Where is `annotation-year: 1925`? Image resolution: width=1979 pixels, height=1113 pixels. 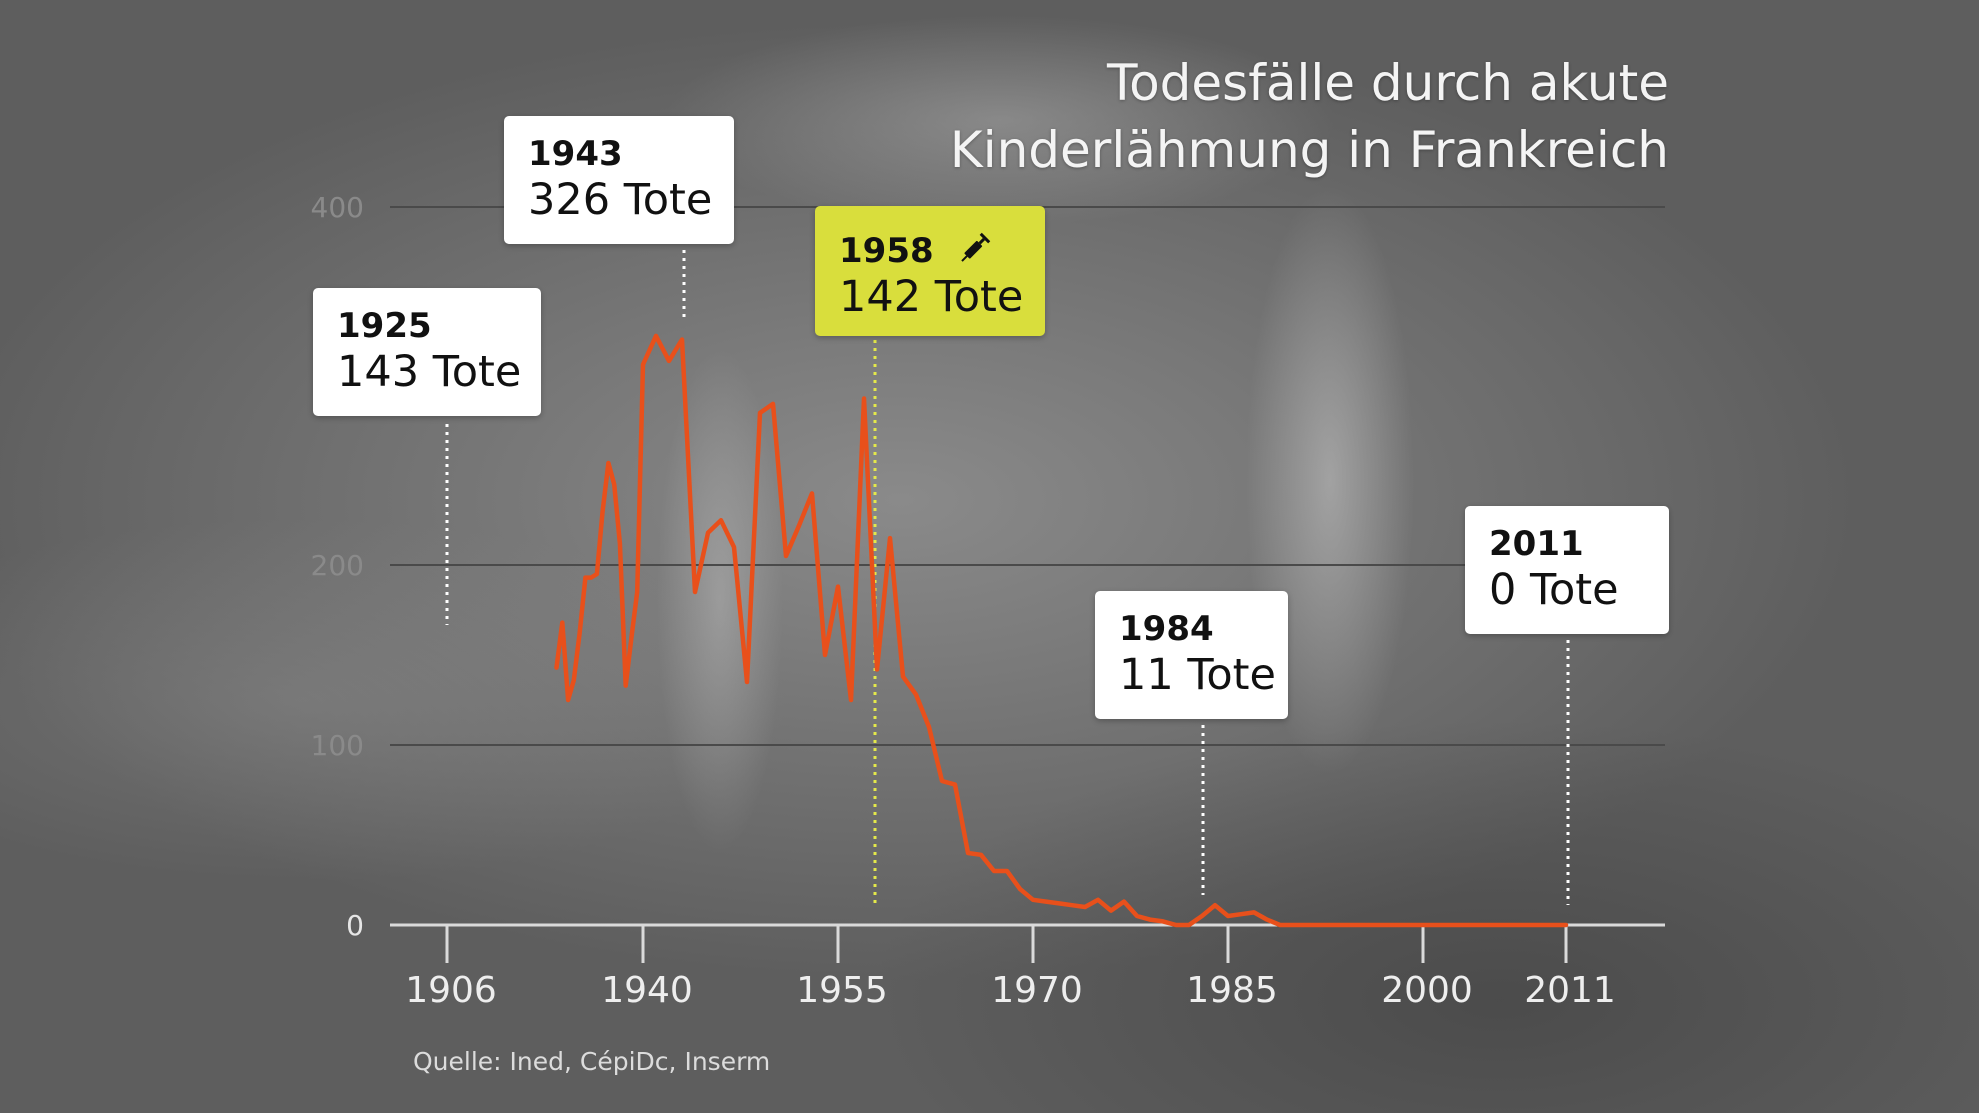 annotation-year: 1925 is located at coordinates (384, 326).